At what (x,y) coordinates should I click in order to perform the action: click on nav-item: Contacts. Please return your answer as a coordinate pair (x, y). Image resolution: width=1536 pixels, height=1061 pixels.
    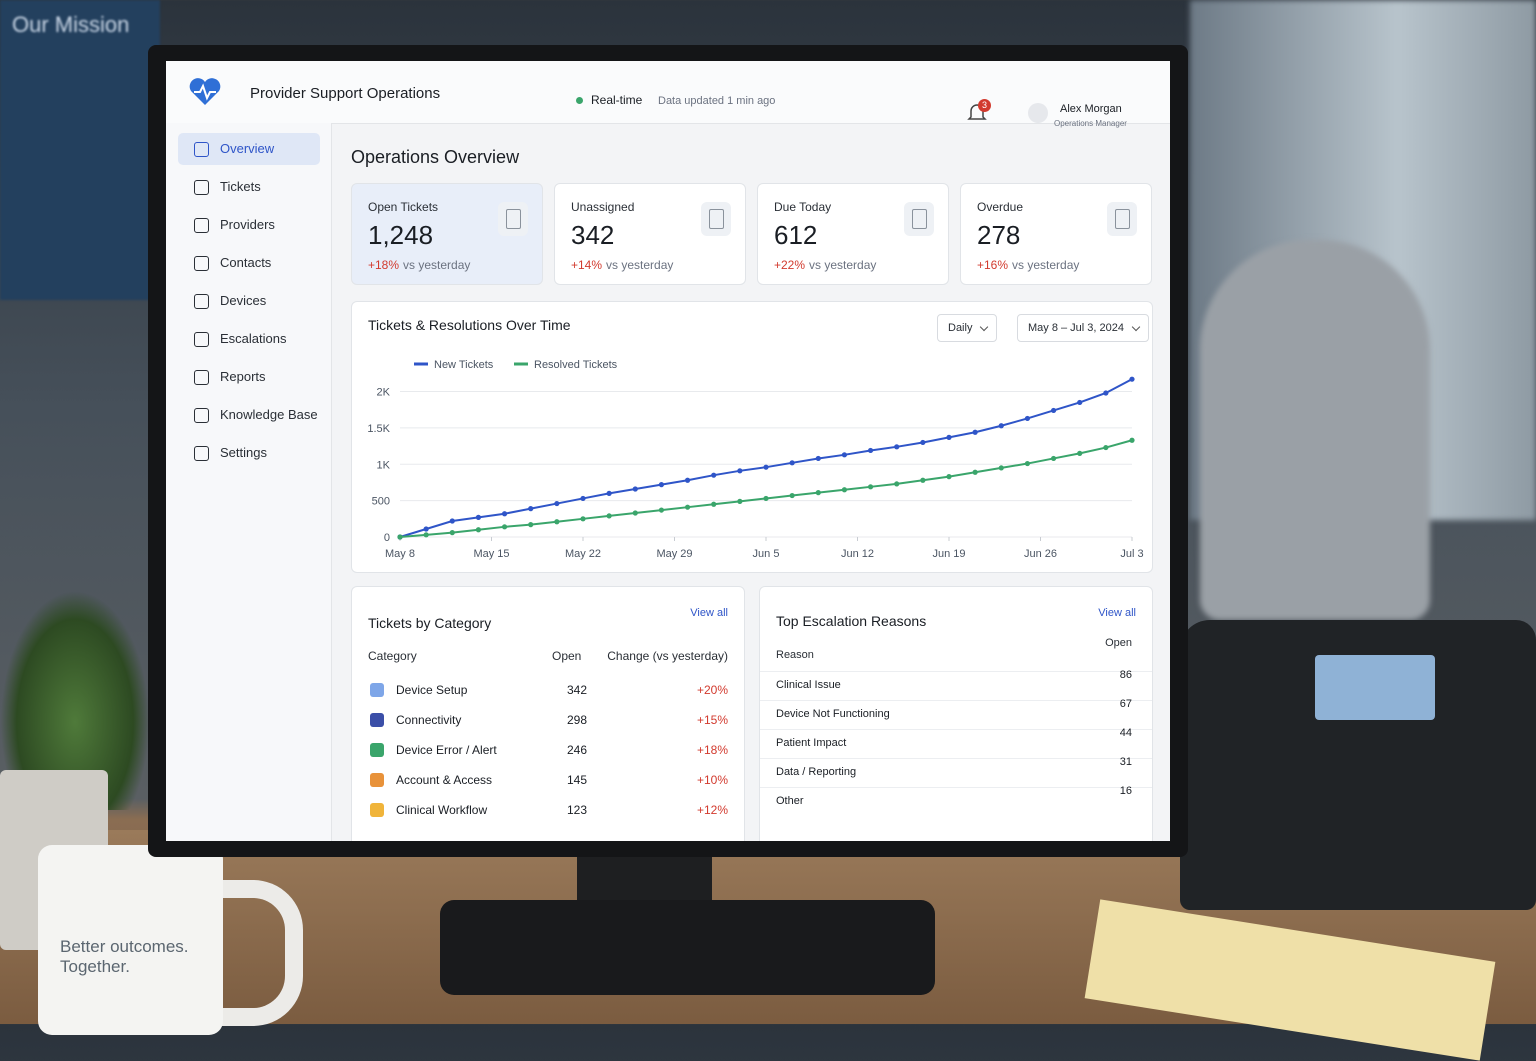
    Looking at the image, I should click on (249, 263).